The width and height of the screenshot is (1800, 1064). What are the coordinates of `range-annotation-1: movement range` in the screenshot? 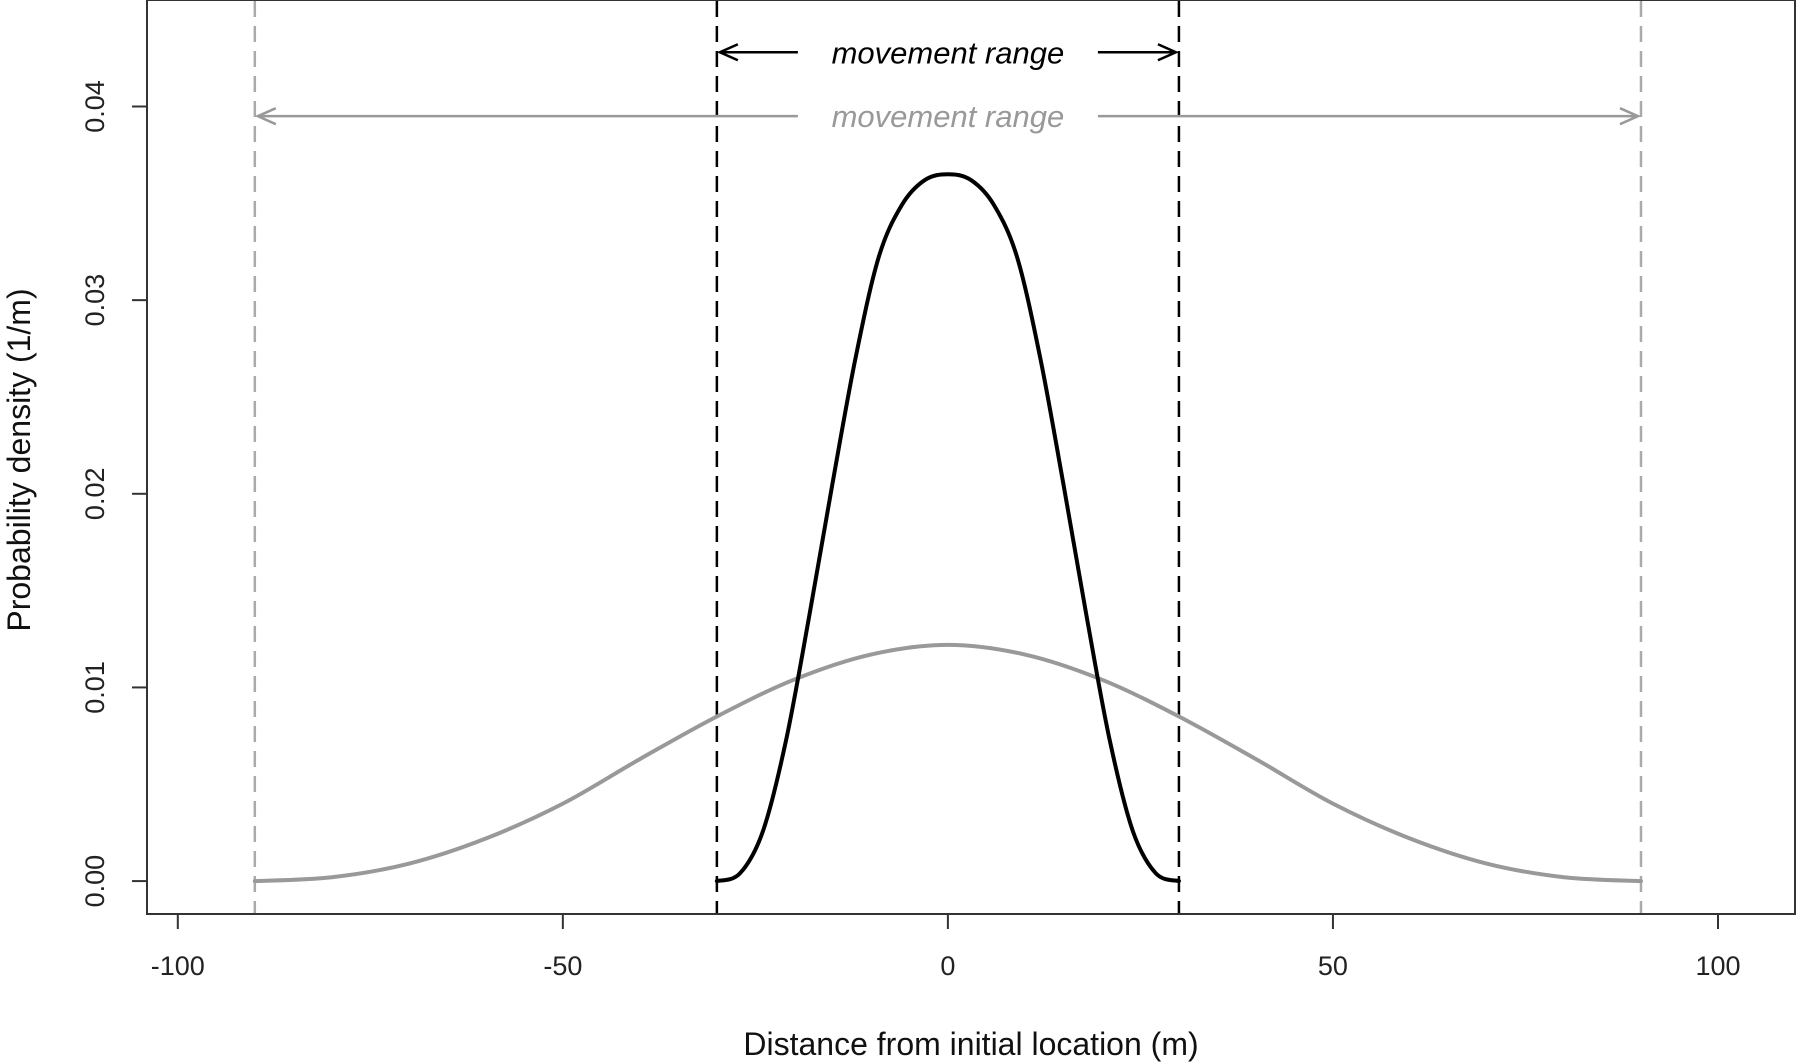 It's located at (948, 52).